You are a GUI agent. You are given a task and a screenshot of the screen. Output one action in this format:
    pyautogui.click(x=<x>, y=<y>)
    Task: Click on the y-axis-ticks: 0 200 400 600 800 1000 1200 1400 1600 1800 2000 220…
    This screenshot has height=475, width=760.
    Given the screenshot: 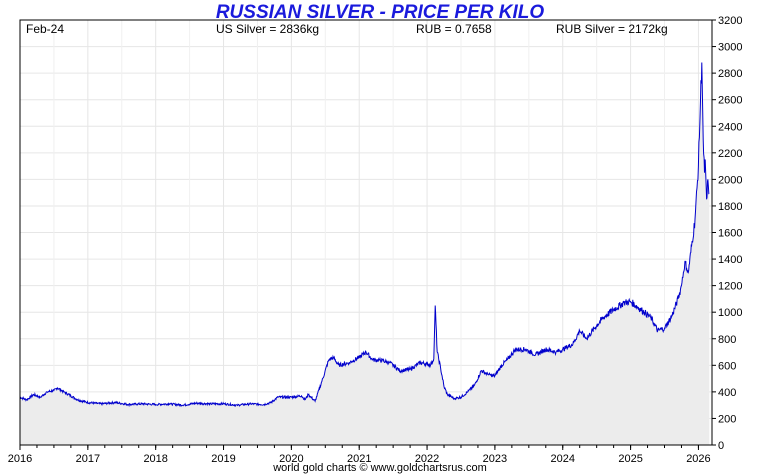 What is the action you would take?
    pyautogui.click(x=727, y=233)
    